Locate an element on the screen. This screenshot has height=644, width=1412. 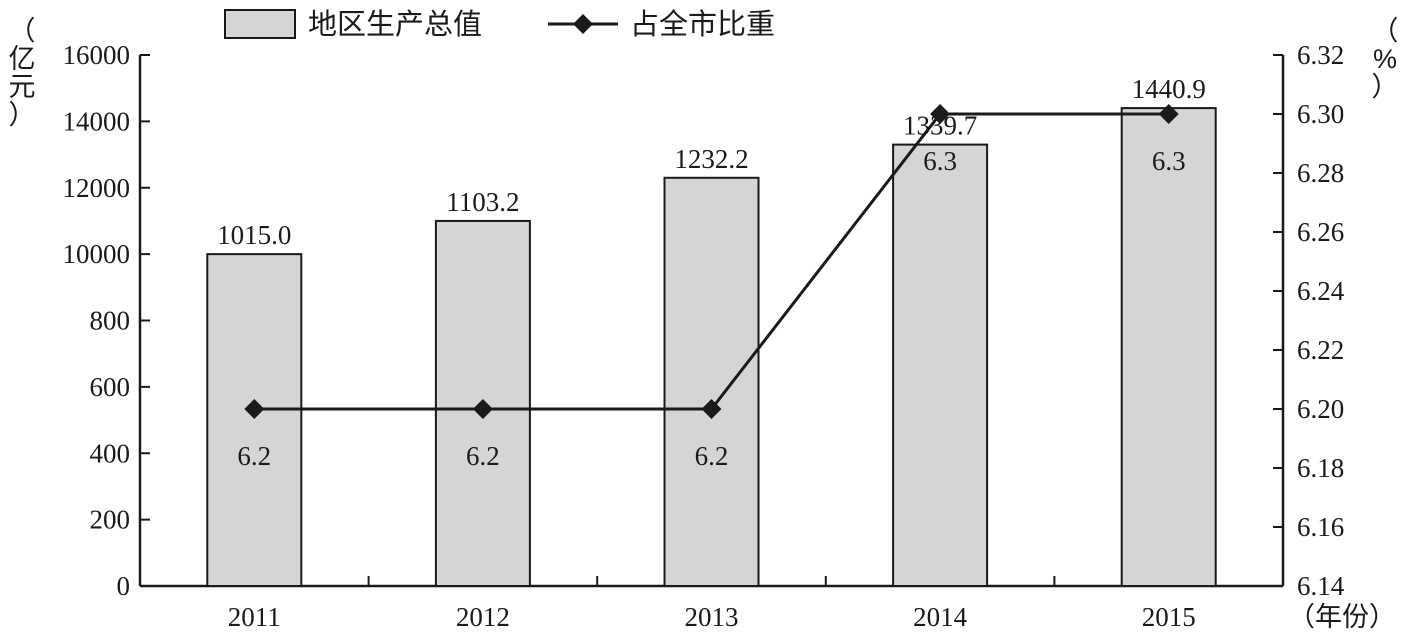
x-axis-ticks: 2011 2012 2013 2014 2015 is located at coordinates (712, 604).